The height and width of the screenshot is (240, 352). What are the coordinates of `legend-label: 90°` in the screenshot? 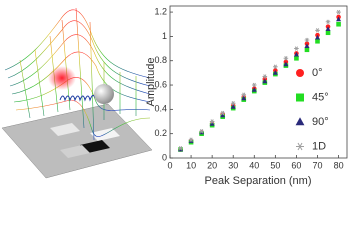 It's located at (320, 122).